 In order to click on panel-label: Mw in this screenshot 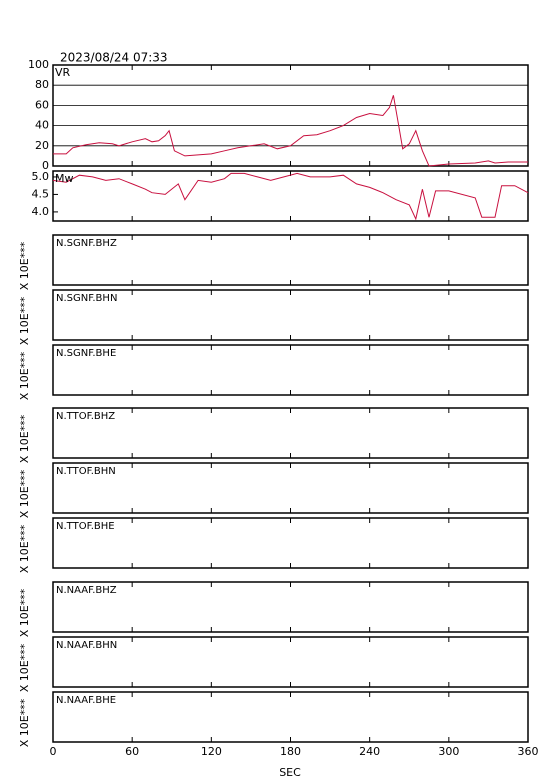, I will do `click(64, 178)`.